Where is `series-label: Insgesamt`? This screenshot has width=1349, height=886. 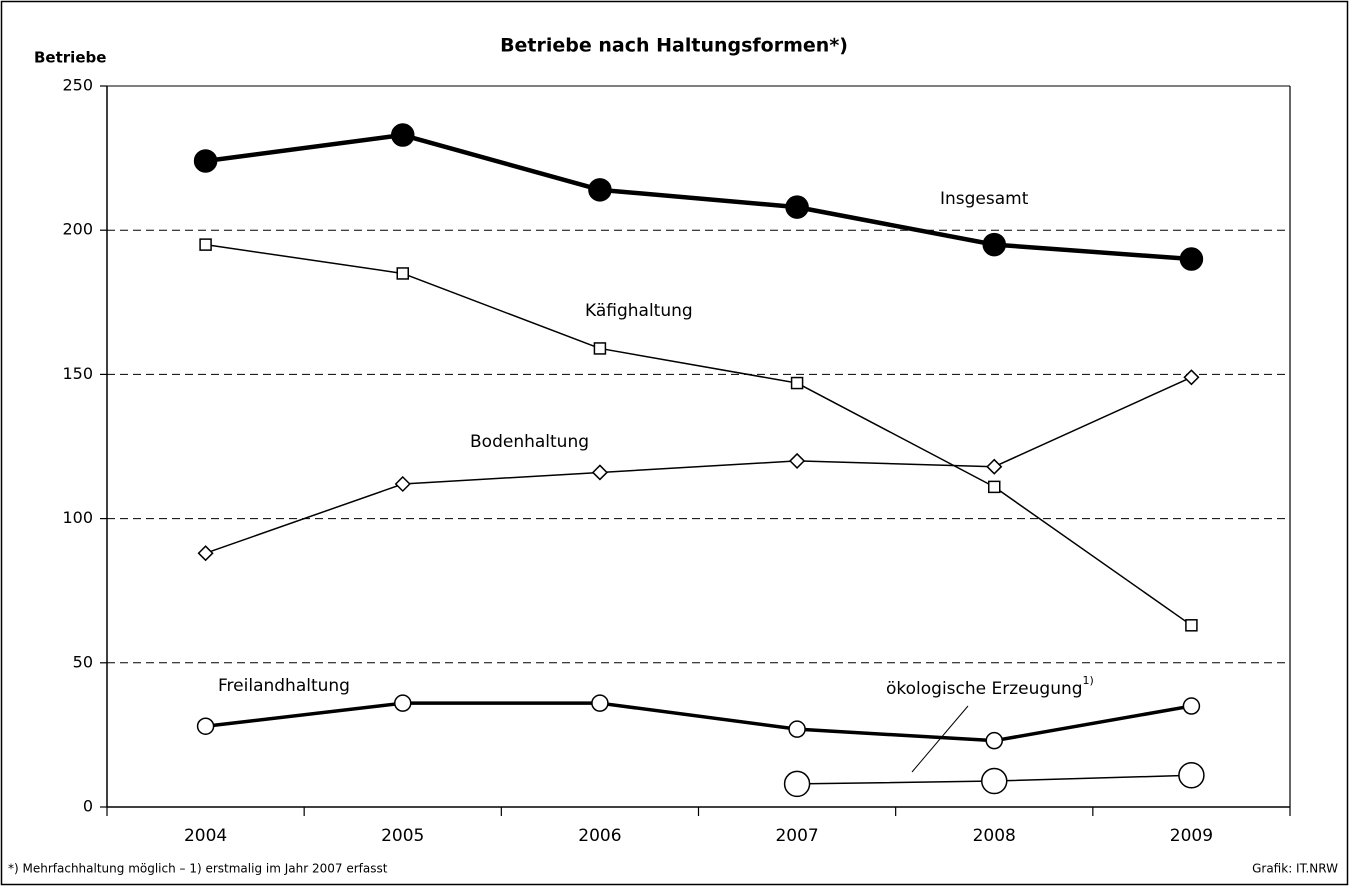 series-label: Insgesamt is located at coordinates (984, 199).